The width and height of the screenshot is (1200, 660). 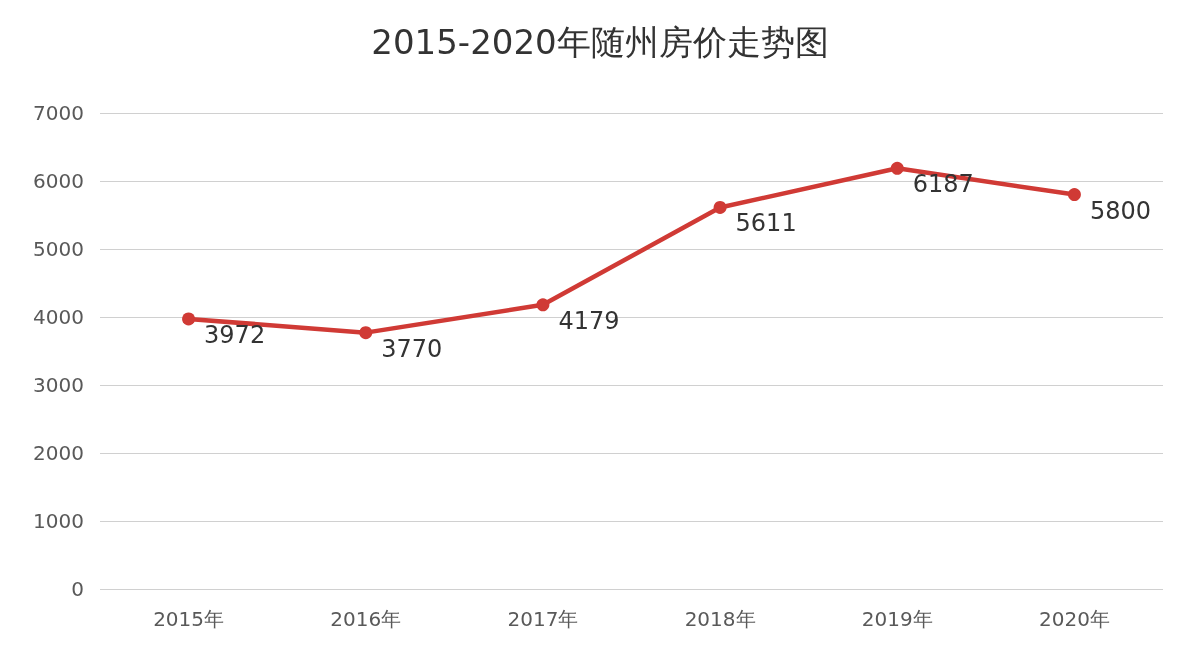 I want to click on y-tick-label: 5000, so click(x=58, y=249).